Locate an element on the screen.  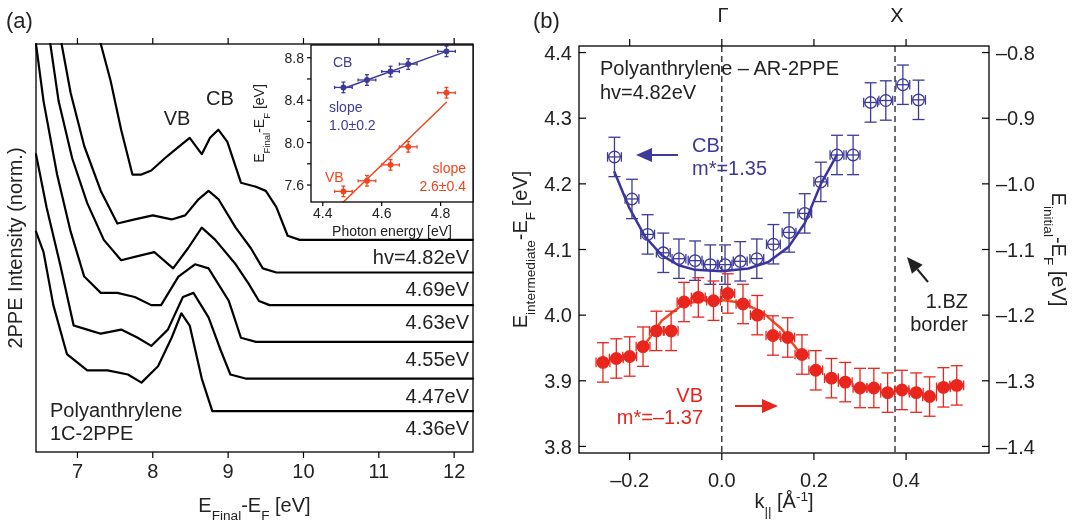
x-tick-label: 4.6 is located at coordinates (381, 213).